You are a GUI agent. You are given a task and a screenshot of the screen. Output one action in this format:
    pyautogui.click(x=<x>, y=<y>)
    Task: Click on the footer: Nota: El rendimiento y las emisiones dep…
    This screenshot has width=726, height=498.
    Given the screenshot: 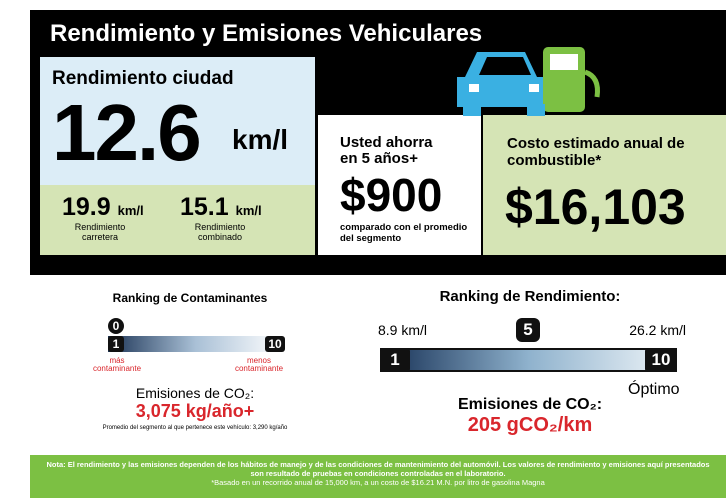 What is the action you would take?
    pyautogui.click(x=378, y=476)
    